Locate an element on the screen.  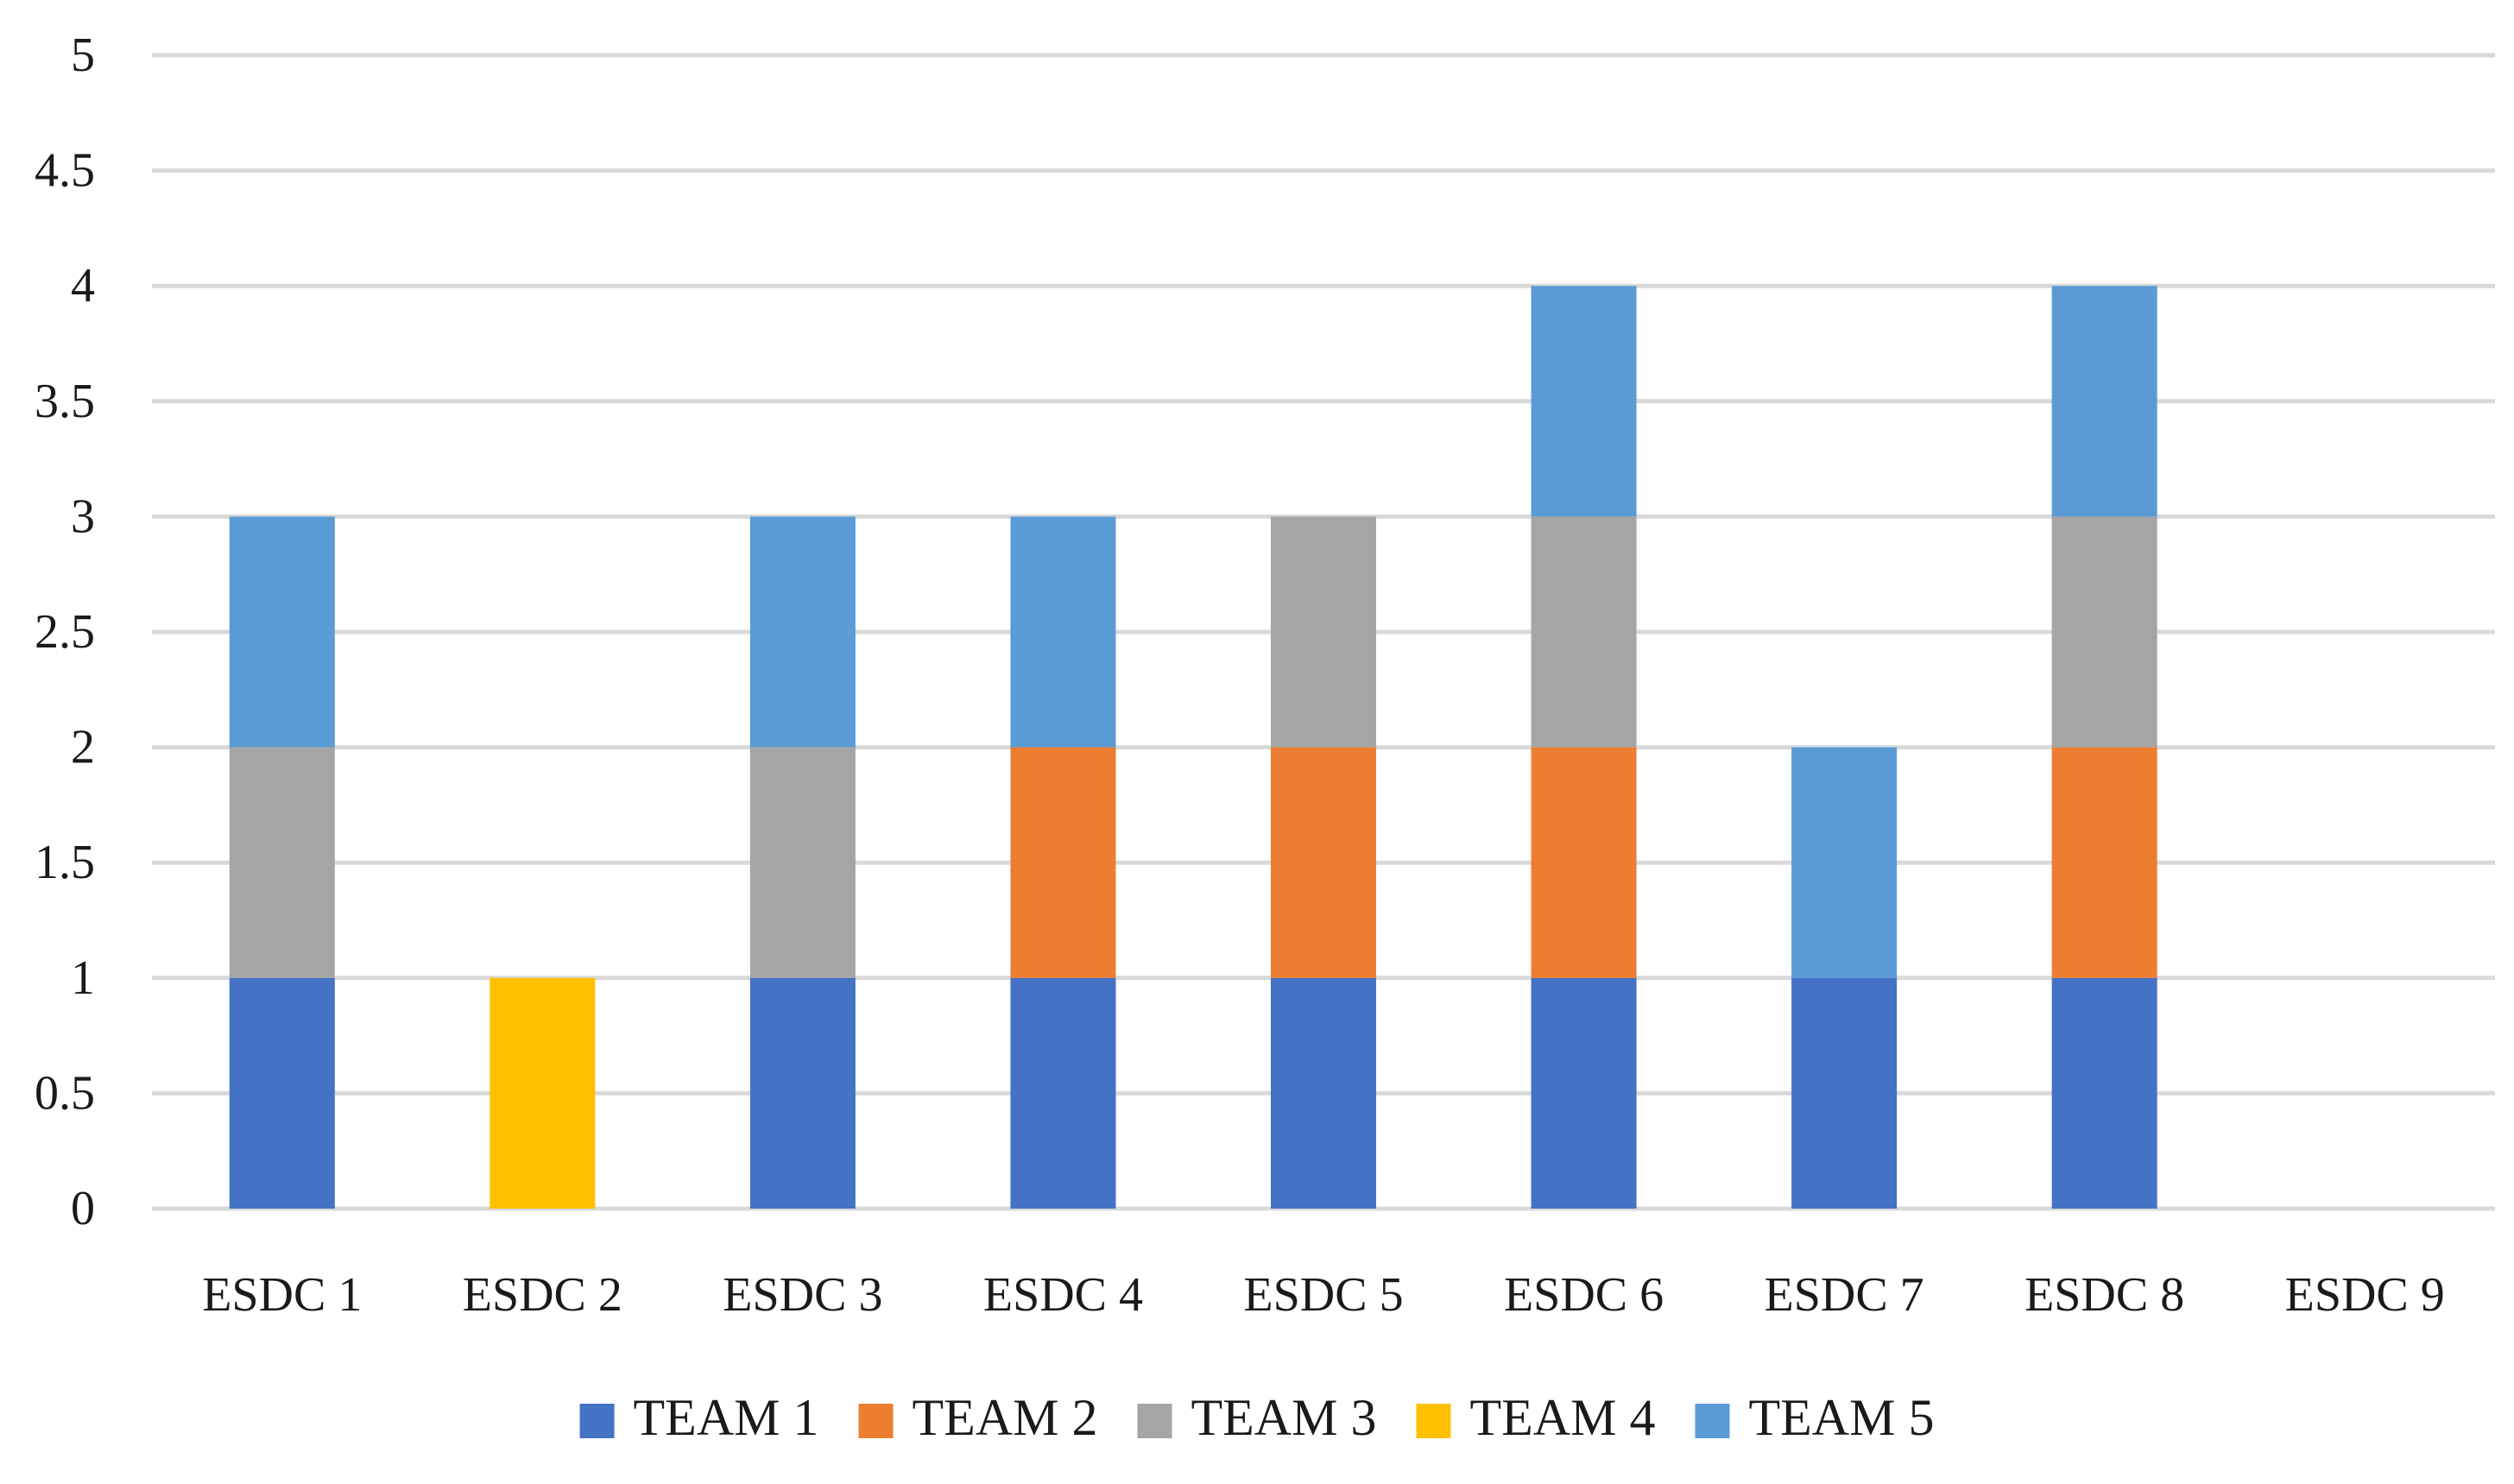
y-axis-tick-labels: 0 0.5 1 1.5 2 2.5 3 3.5 4 4.5 5 is located at coordinates (65, 631).